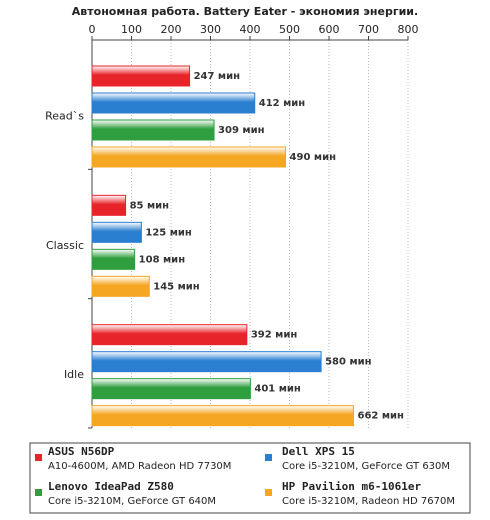  Describe the element at coordinates (277, 389) in the screenshot. I see `value-label: 401 мин` at that location.